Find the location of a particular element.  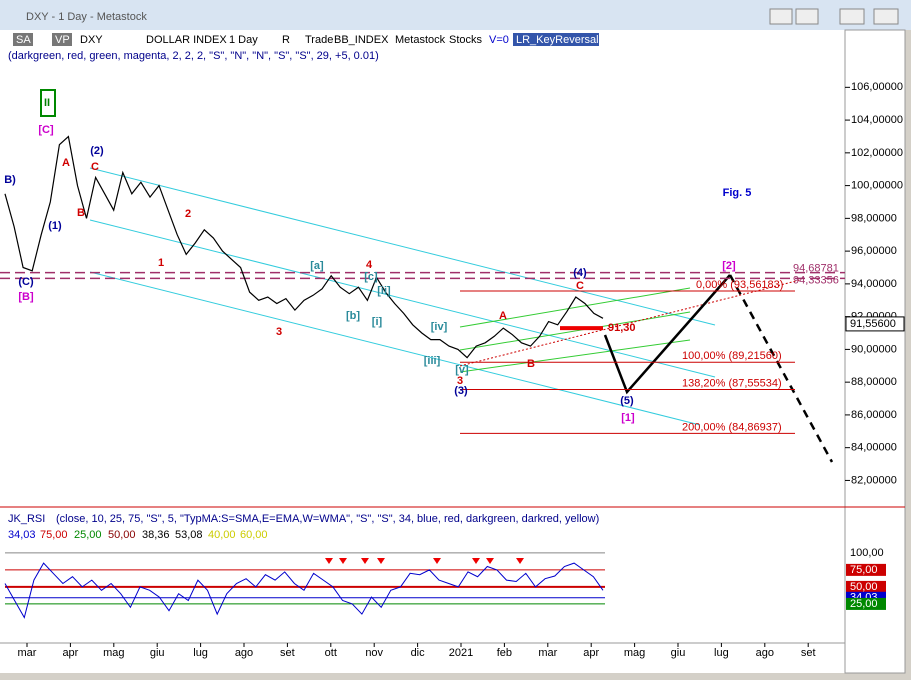

y-tick-label: 94,00000 is located at coordinates (874, 284).